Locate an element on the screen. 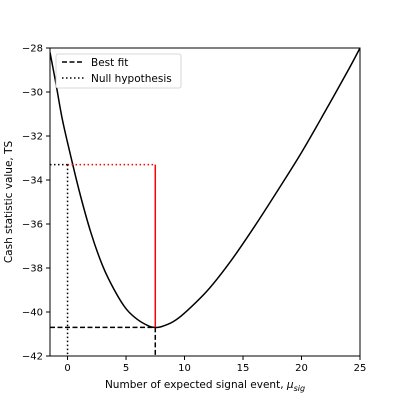 The image size is (400, 400). x-axis-label: Number of expected signal event, μsig is located at coordinates (205, 386).